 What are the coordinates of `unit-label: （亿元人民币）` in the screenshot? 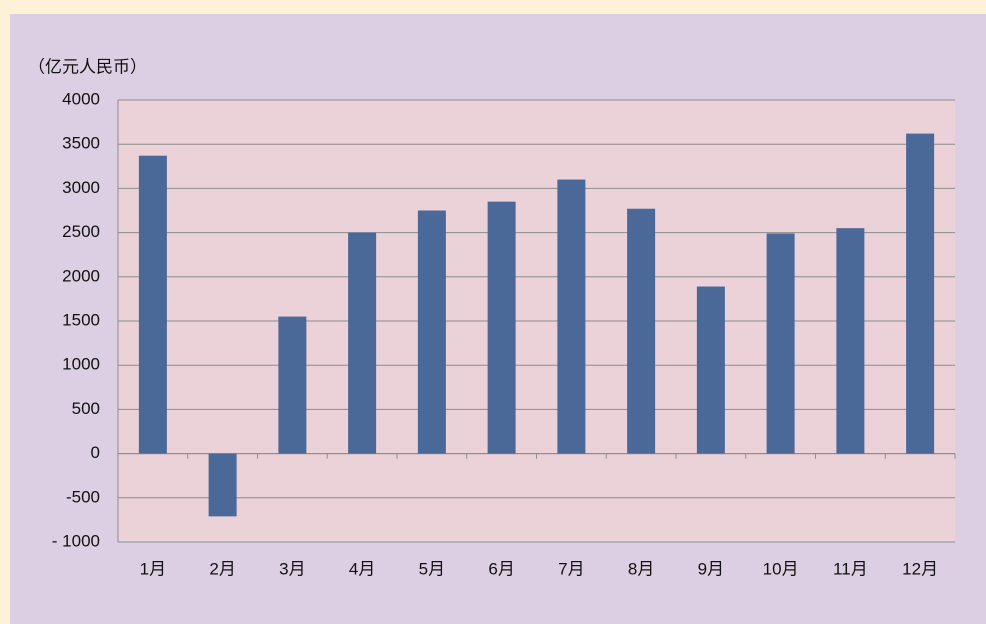 It's located at (87, 66).